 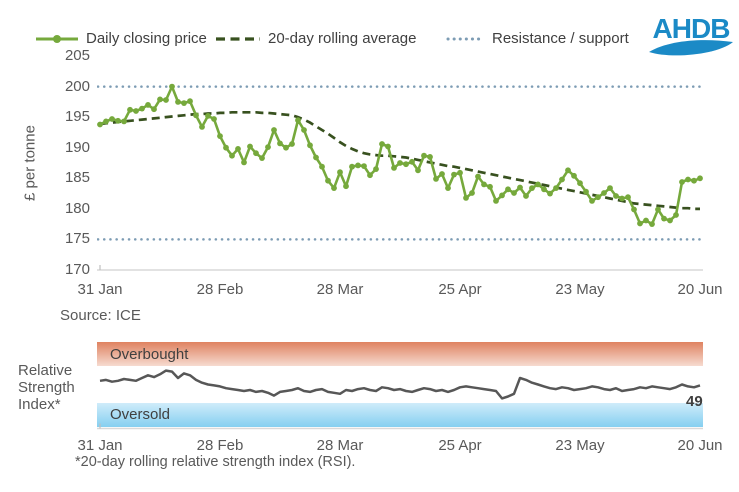 I want to click on rsi-x-axis-labels: 31 Jan 28 Feb 28 Mar 25 Apr 23 May 20 Jun, so click(x=369, y=446).